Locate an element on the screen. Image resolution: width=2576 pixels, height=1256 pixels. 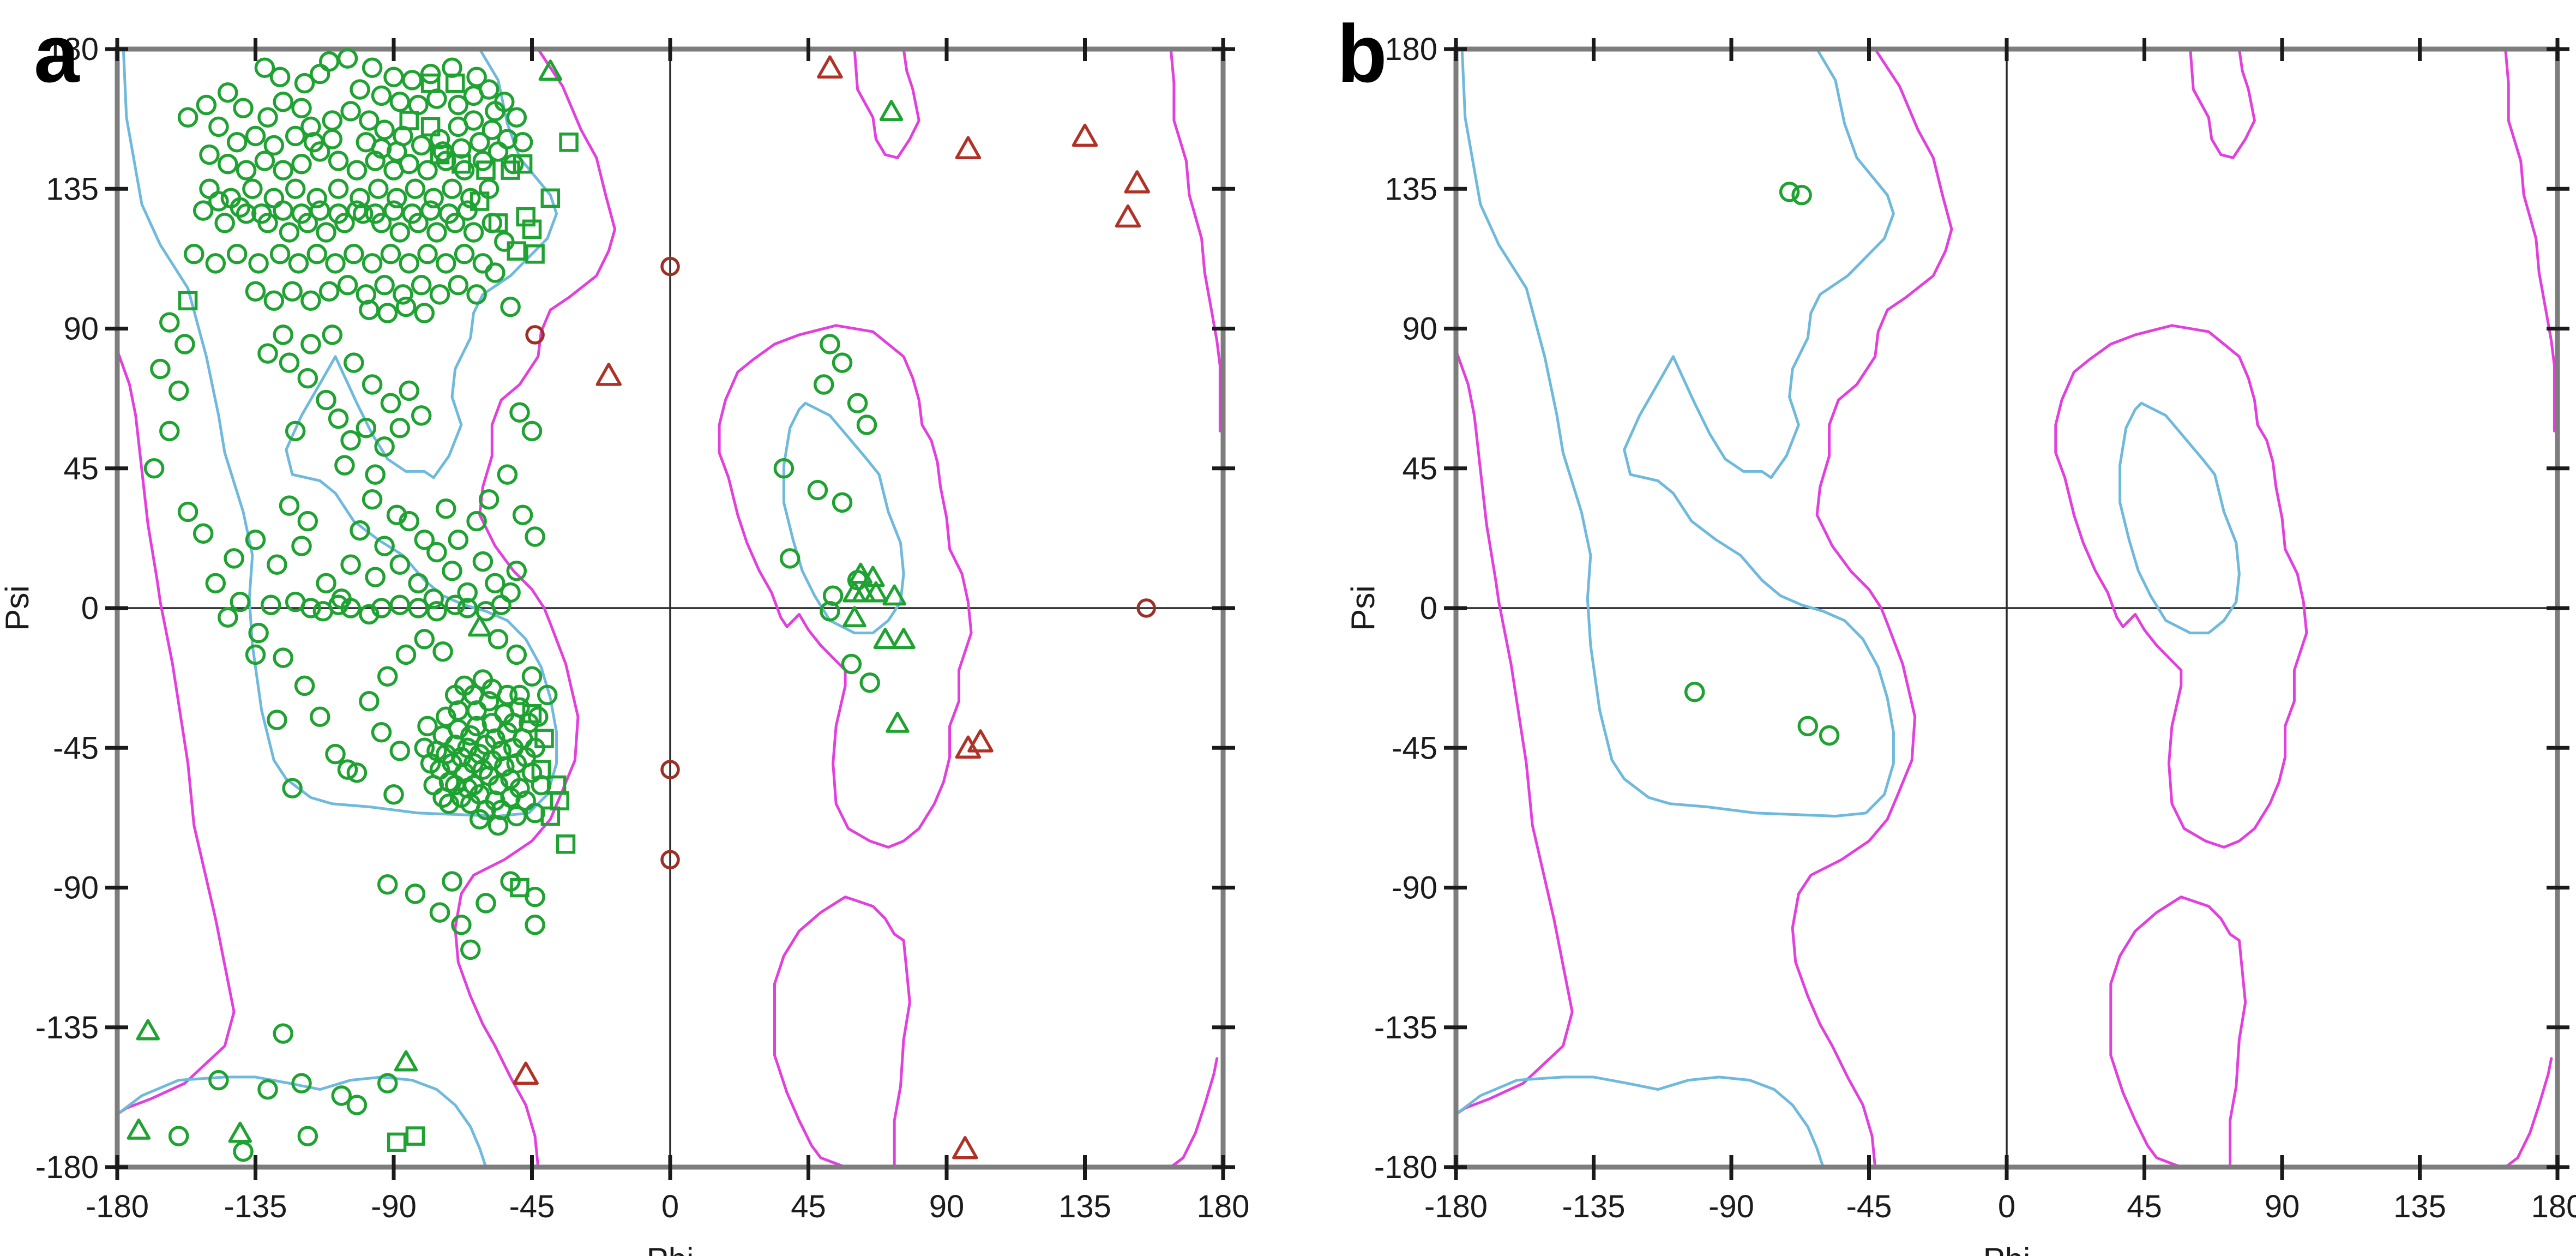
x-tick-label: 0 is located at coordinates (2006, 1206).